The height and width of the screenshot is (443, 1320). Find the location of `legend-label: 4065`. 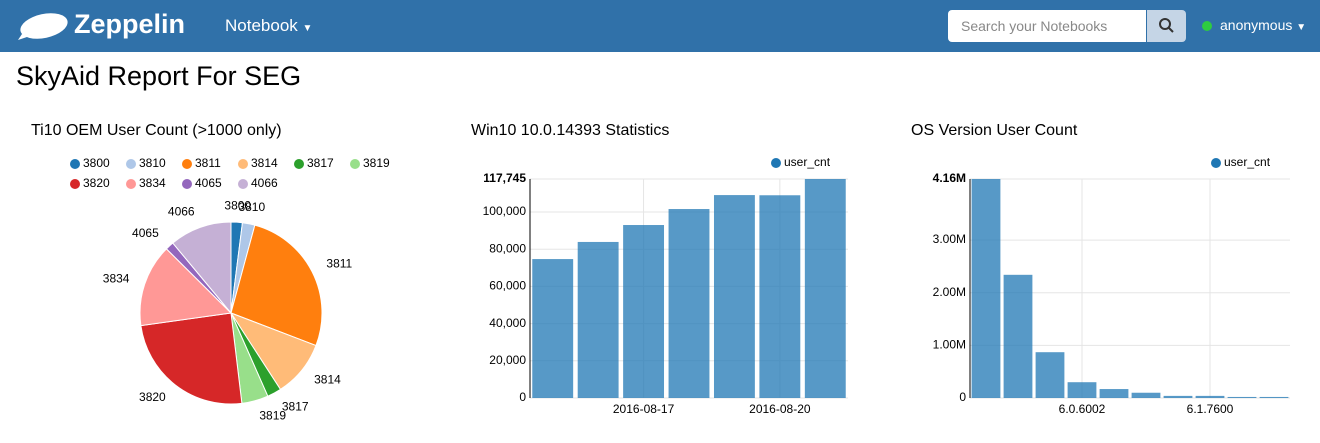

legend-label: 4065 is located at coordinates (208, 183).